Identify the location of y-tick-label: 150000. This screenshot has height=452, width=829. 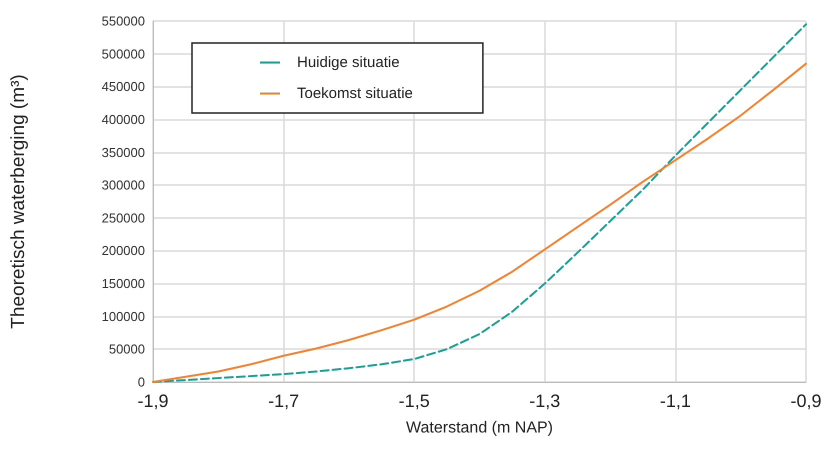
(123, 284).